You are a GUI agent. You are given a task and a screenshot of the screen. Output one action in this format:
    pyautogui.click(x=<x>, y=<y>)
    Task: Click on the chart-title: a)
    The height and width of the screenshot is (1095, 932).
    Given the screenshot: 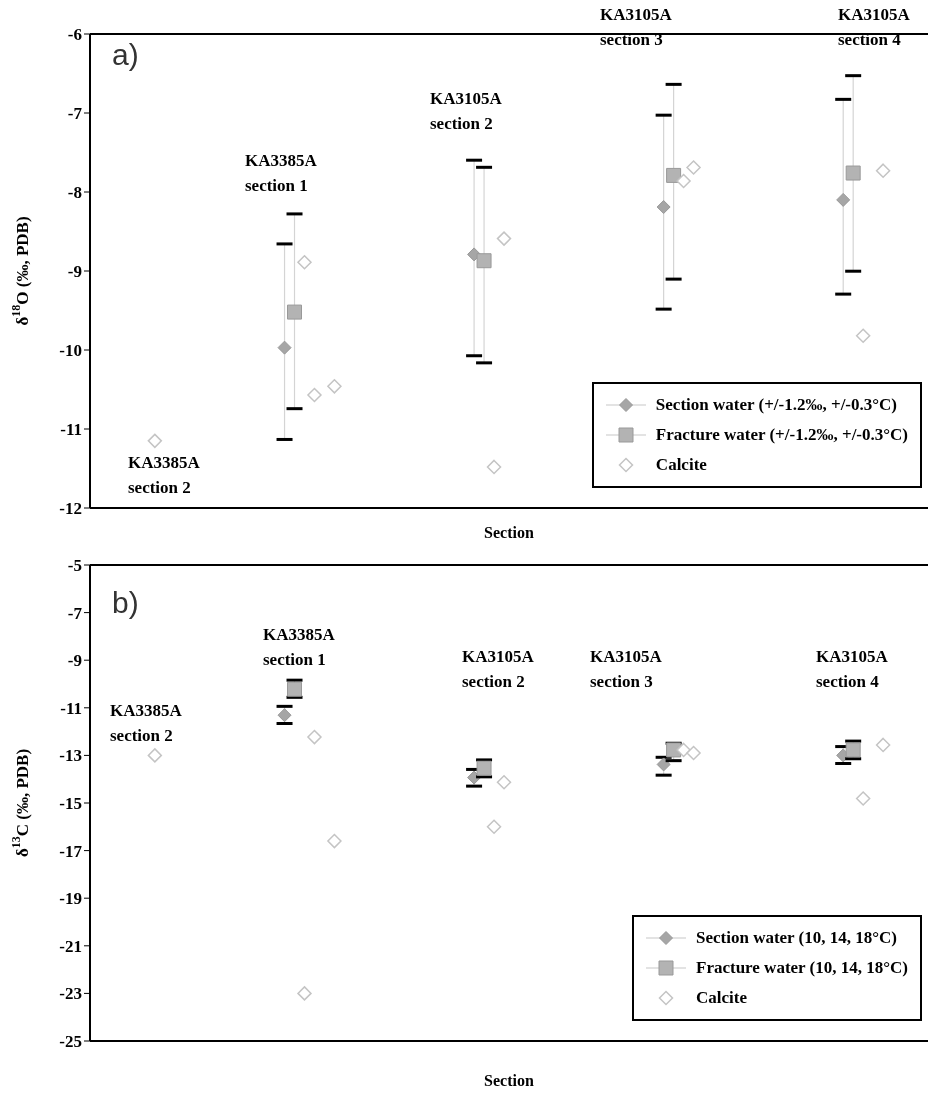 What is the action you would take?
    pyautogui.click(x=125, y=55)
    